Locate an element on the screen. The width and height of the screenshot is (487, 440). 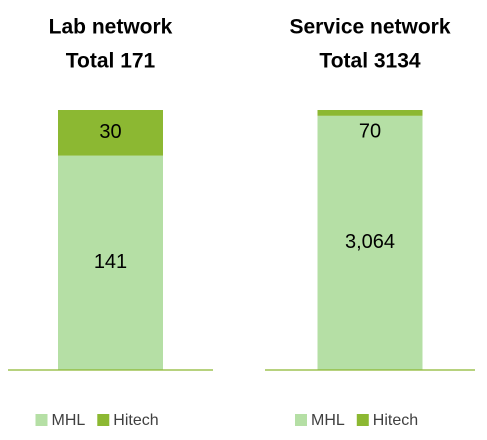
data-label: 3,064 is located at coordinates (370, 242).